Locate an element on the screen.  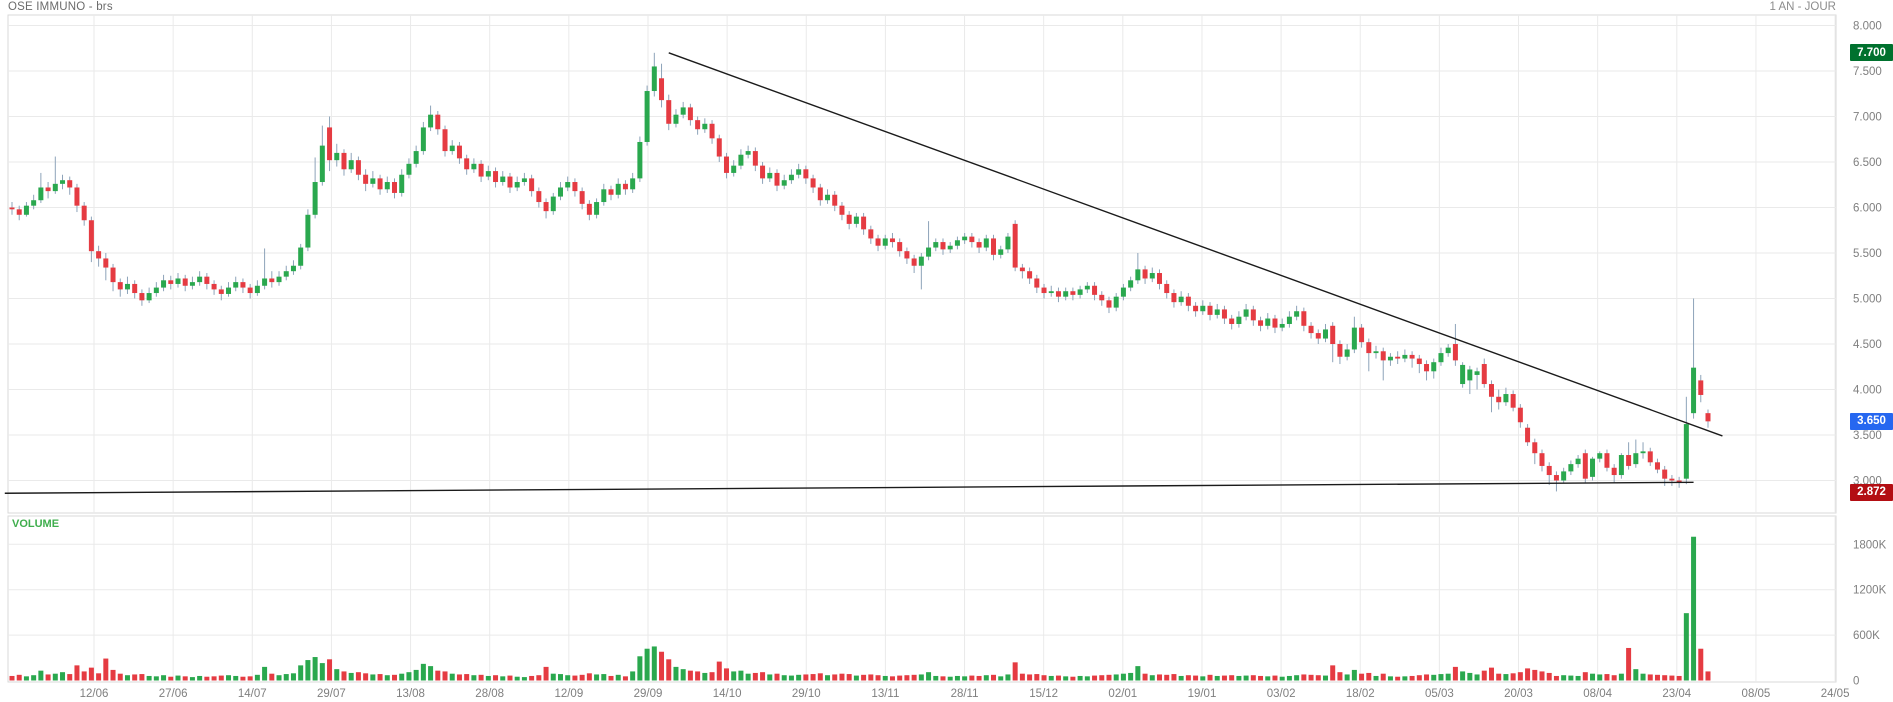
price-axis-label: 7.500 is located at coordinates (1867, 72).